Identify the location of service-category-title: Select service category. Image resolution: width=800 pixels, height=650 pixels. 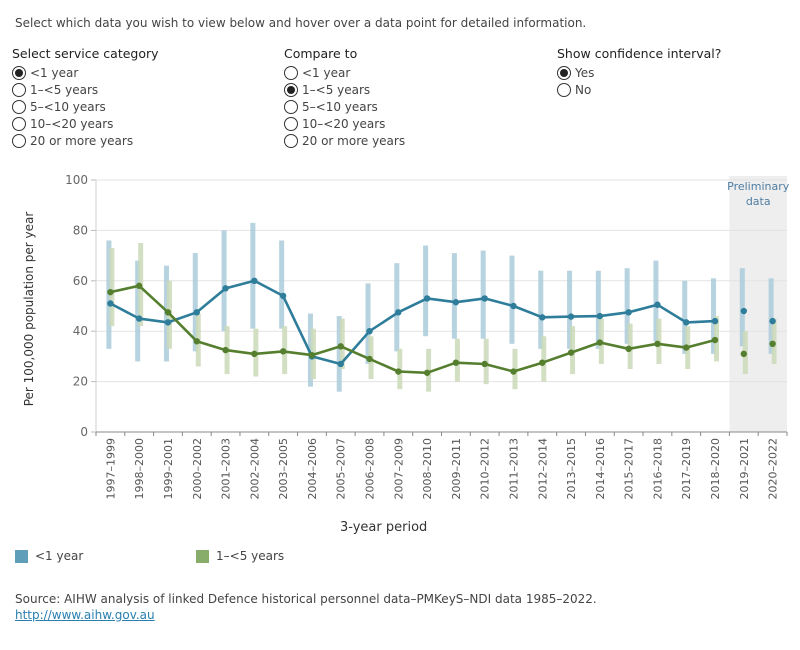
(85, 53).